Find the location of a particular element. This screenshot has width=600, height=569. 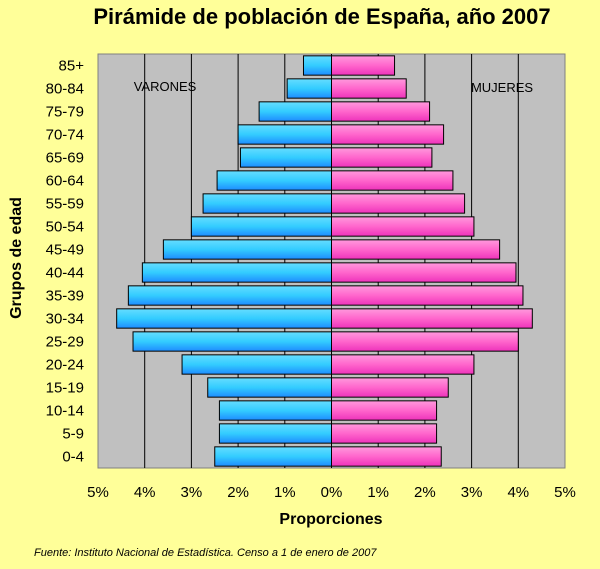

x-tick-label: 0% is located at coordinates (332, 492).